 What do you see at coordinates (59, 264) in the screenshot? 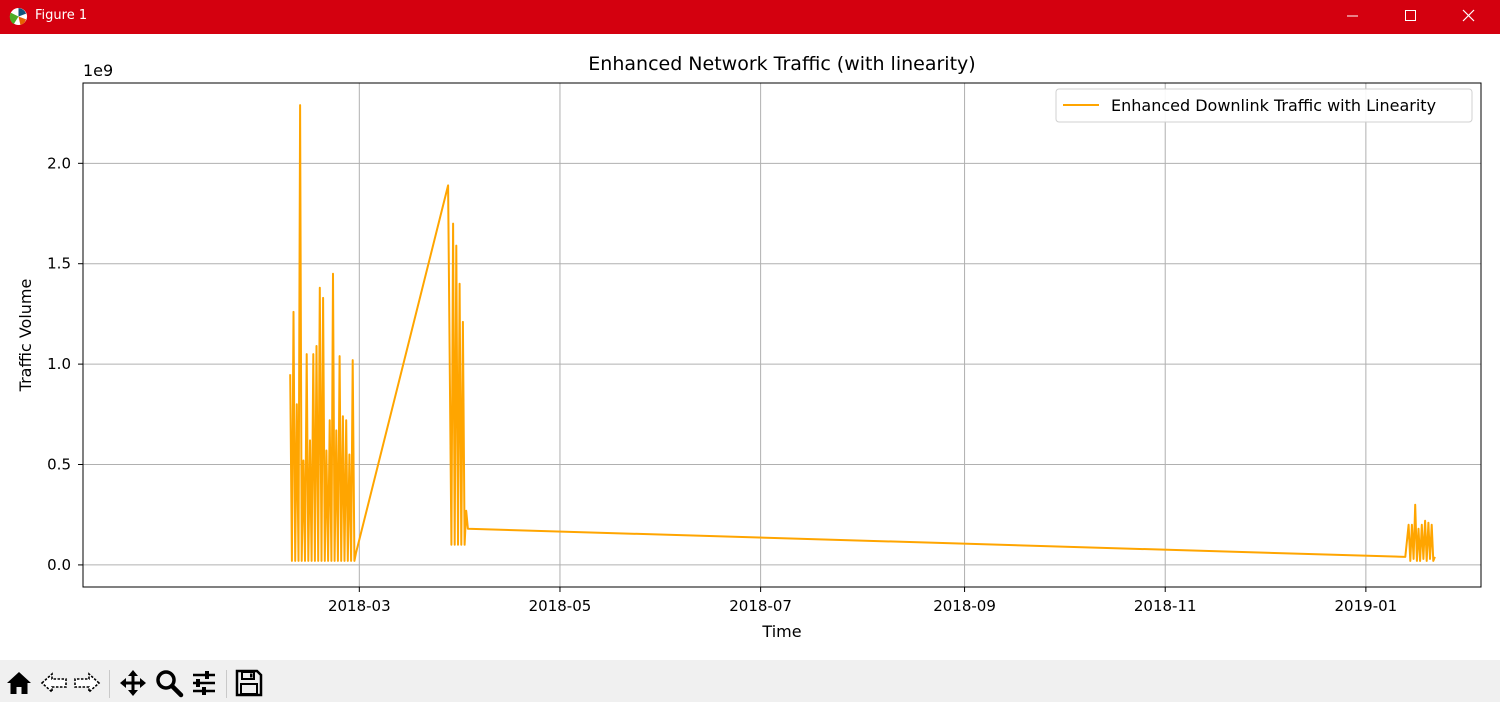
I see `y-tick-label: 1.5` at bounding box center [59, 264].